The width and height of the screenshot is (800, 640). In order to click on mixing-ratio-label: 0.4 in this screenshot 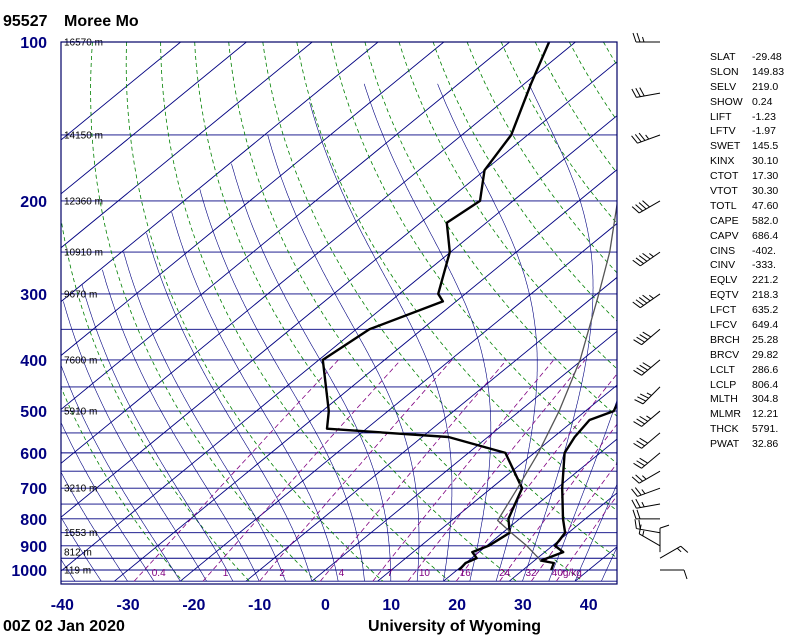, I will do `click(159, 573)`.